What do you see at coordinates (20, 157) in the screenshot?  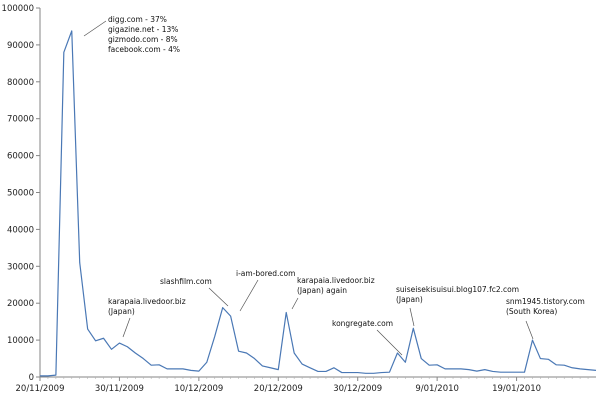 I see `y-tick-label: 60000` at bounding box center [20, 157].